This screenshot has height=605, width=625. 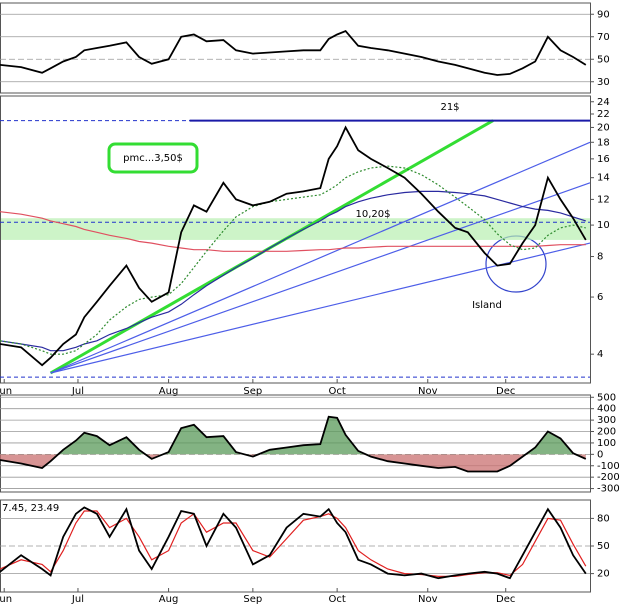 What do you see at coordinates (606, 443) in the screenshot?
I see `y-tick-label: 100` at bounding box center [606, 443].